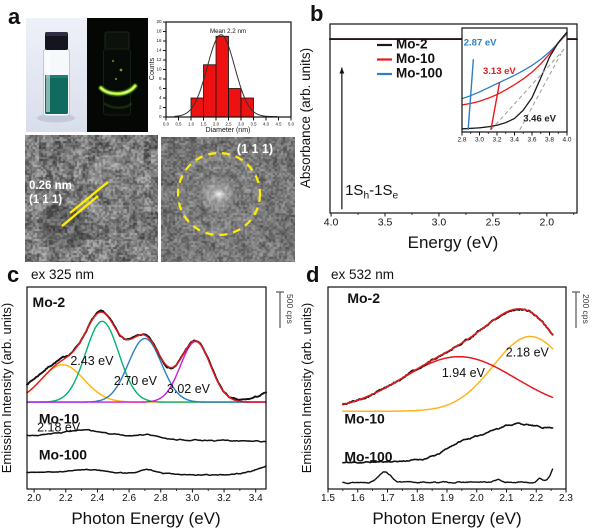 The image size is (600, 529). I want to click on x-tick-label: 0.5, so click(179, 124).